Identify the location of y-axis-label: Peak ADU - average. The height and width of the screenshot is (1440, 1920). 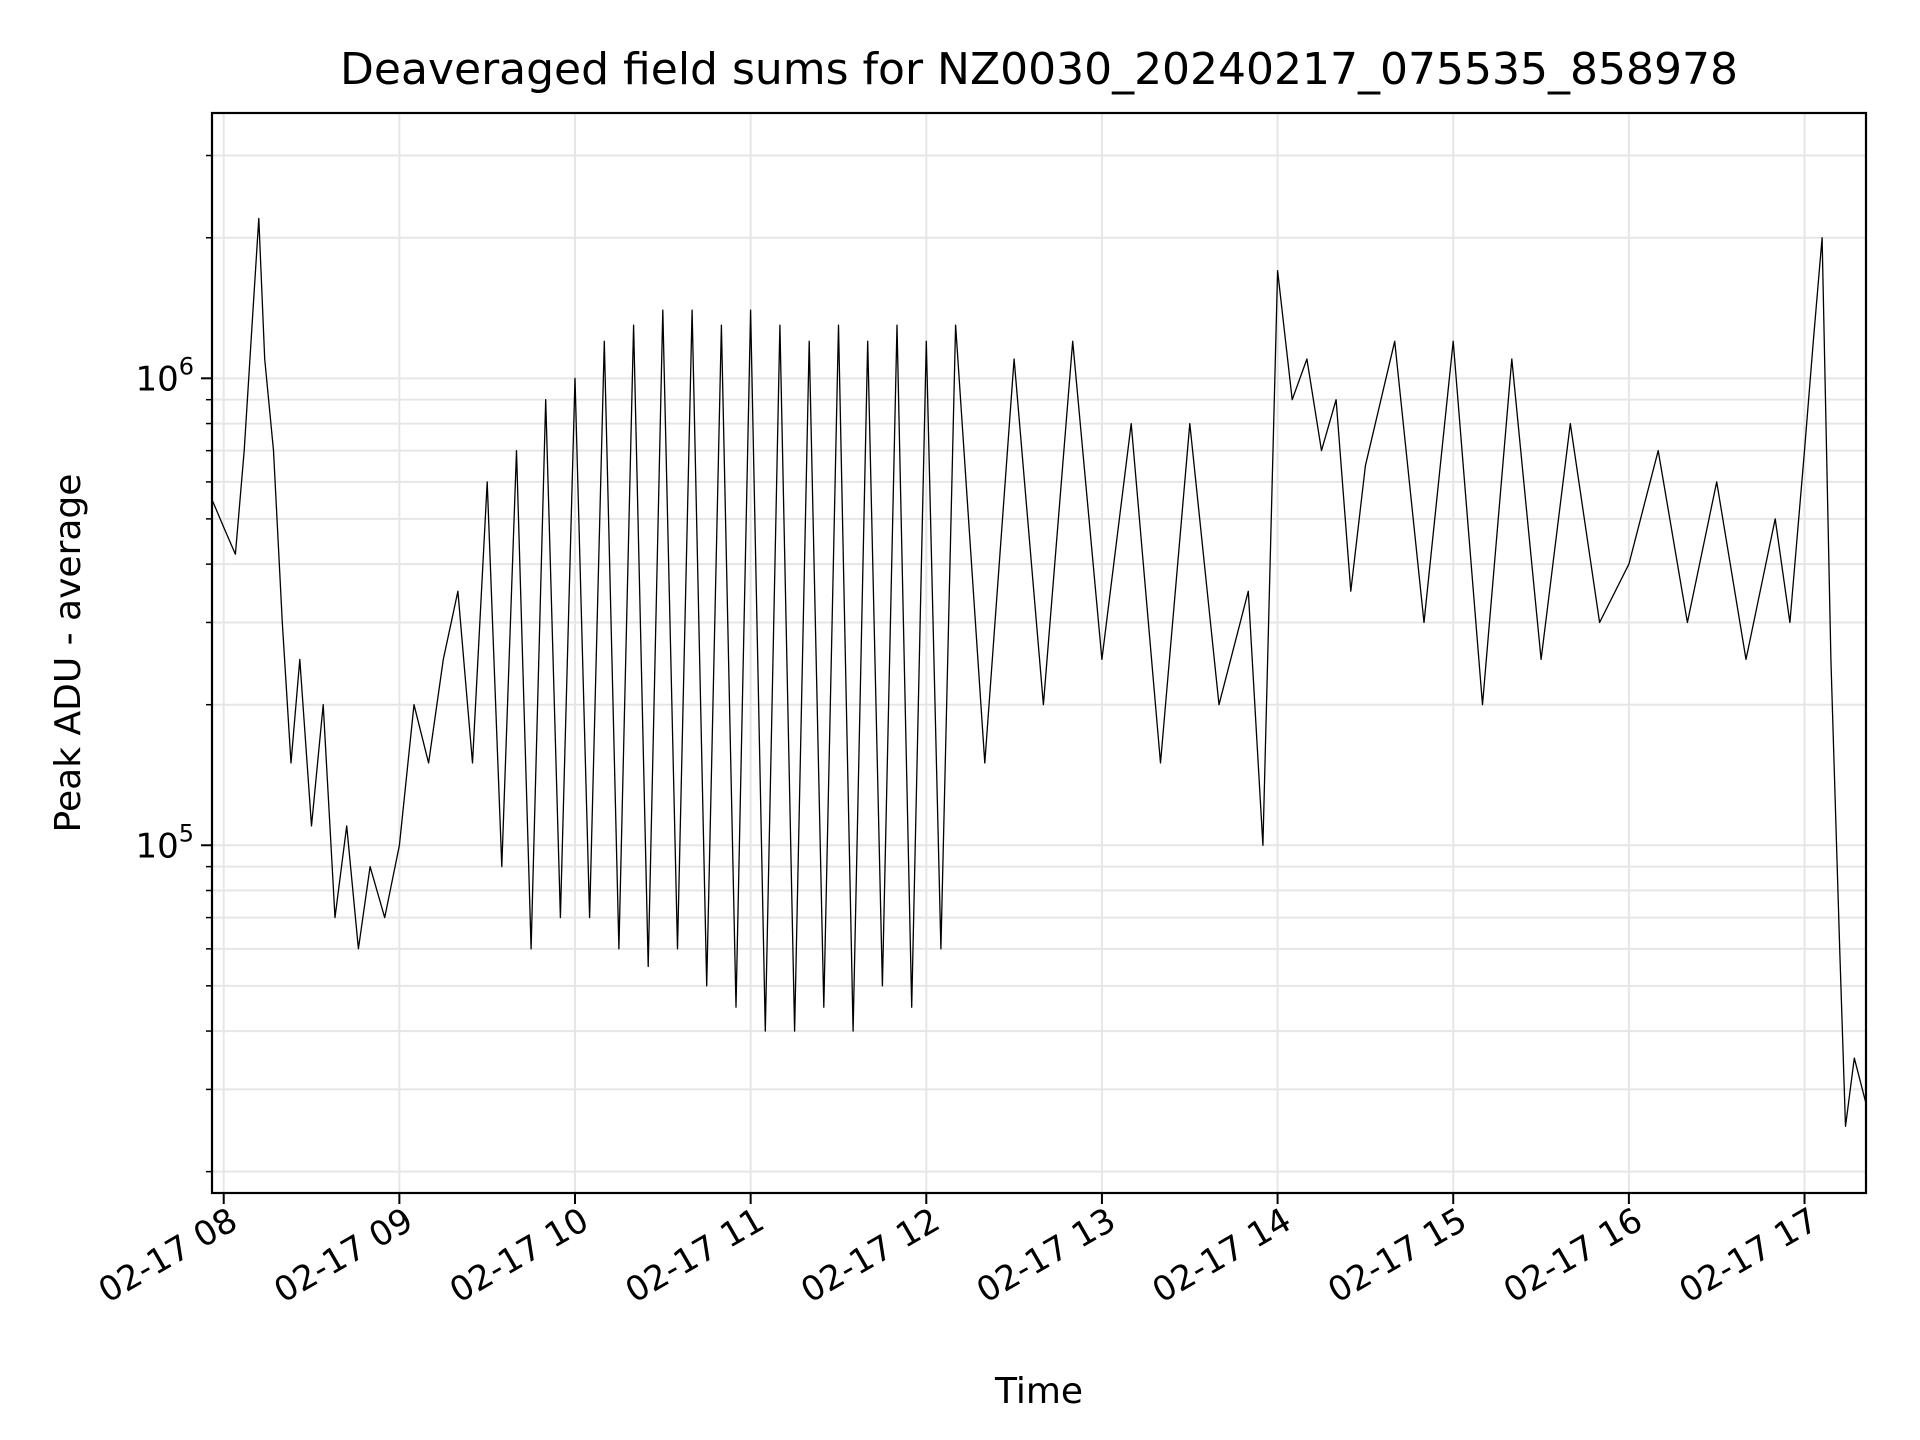
(68, 653).